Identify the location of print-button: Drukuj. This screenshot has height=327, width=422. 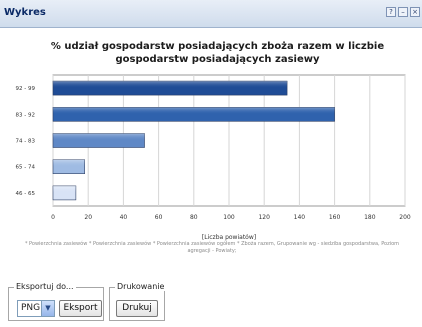
(137, 308).